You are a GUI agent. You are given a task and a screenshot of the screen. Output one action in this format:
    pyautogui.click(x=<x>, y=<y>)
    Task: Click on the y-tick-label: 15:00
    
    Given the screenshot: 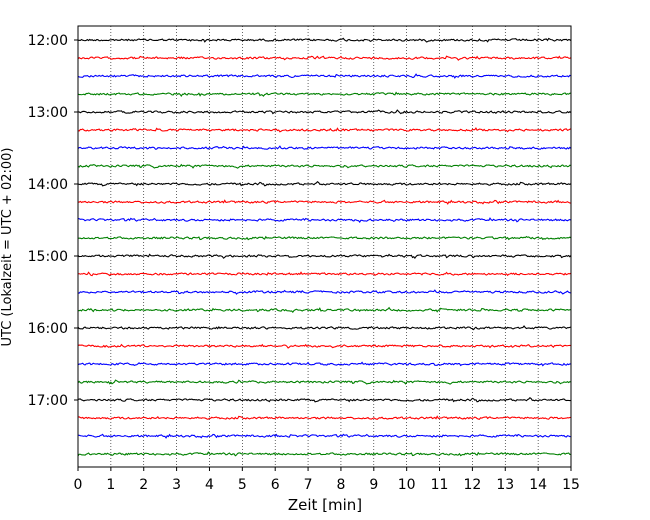 What is the action you would take?
    pyautogui.click(x=48, y=257)
    